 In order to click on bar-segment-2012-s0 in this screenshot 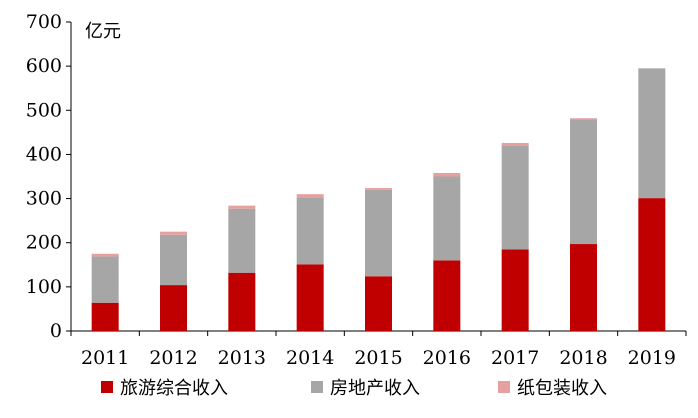, I will do `click(173, 308)`.